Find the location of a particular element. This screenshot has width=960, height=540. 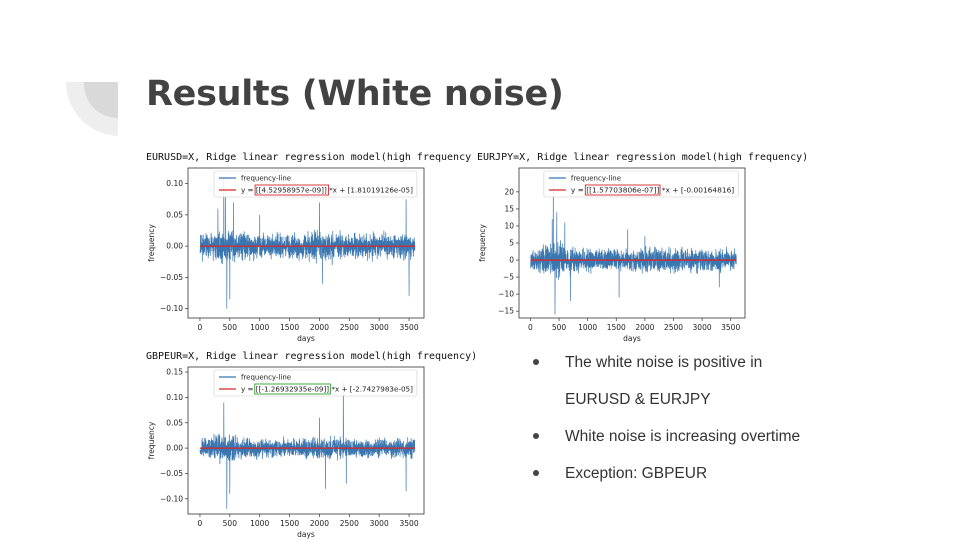

slide-title: Results (White noise) is located at coordinates (355, 94).